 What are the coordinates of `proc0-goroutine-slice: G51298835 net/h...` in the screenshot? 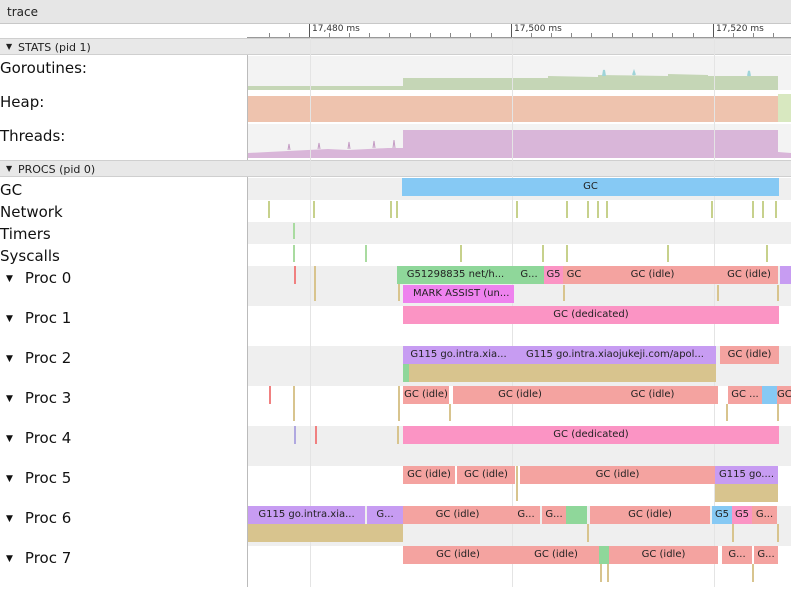 It's located at (455, 275).